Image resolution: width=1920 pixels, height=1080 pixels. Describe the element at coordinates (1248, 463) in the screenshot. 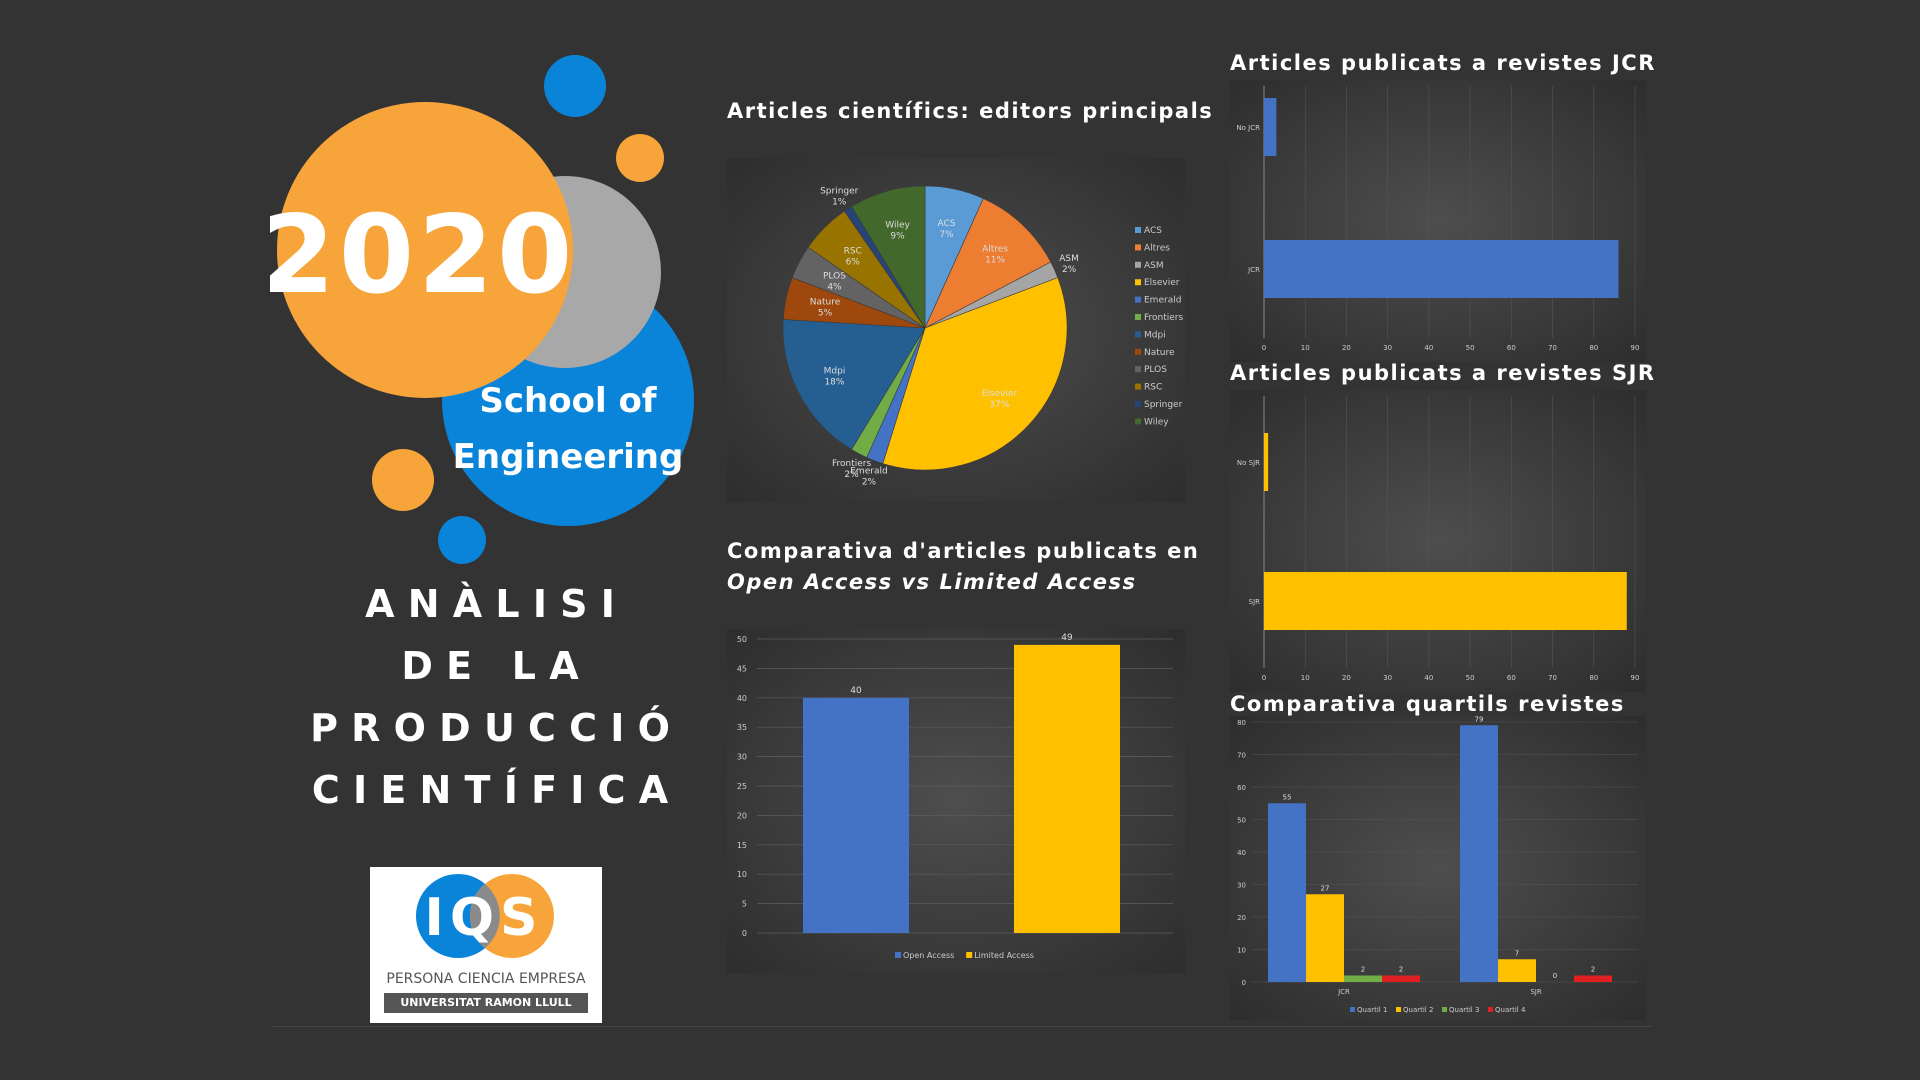

I see `y-category-label: No SJR` at that location.